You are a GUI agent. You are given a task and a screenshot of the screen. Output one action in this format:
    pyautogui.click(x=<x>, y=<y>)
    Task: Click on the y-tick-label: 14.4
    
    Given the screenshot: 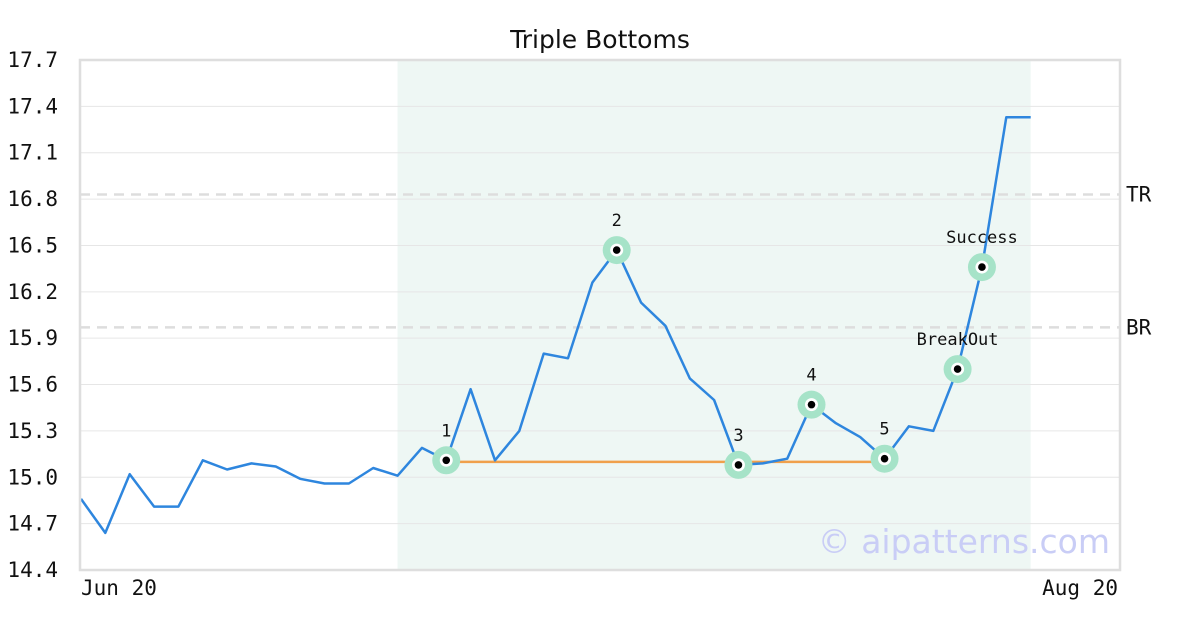 What is the action you would take?
    pyautogui.click(x=32, y=570)
    